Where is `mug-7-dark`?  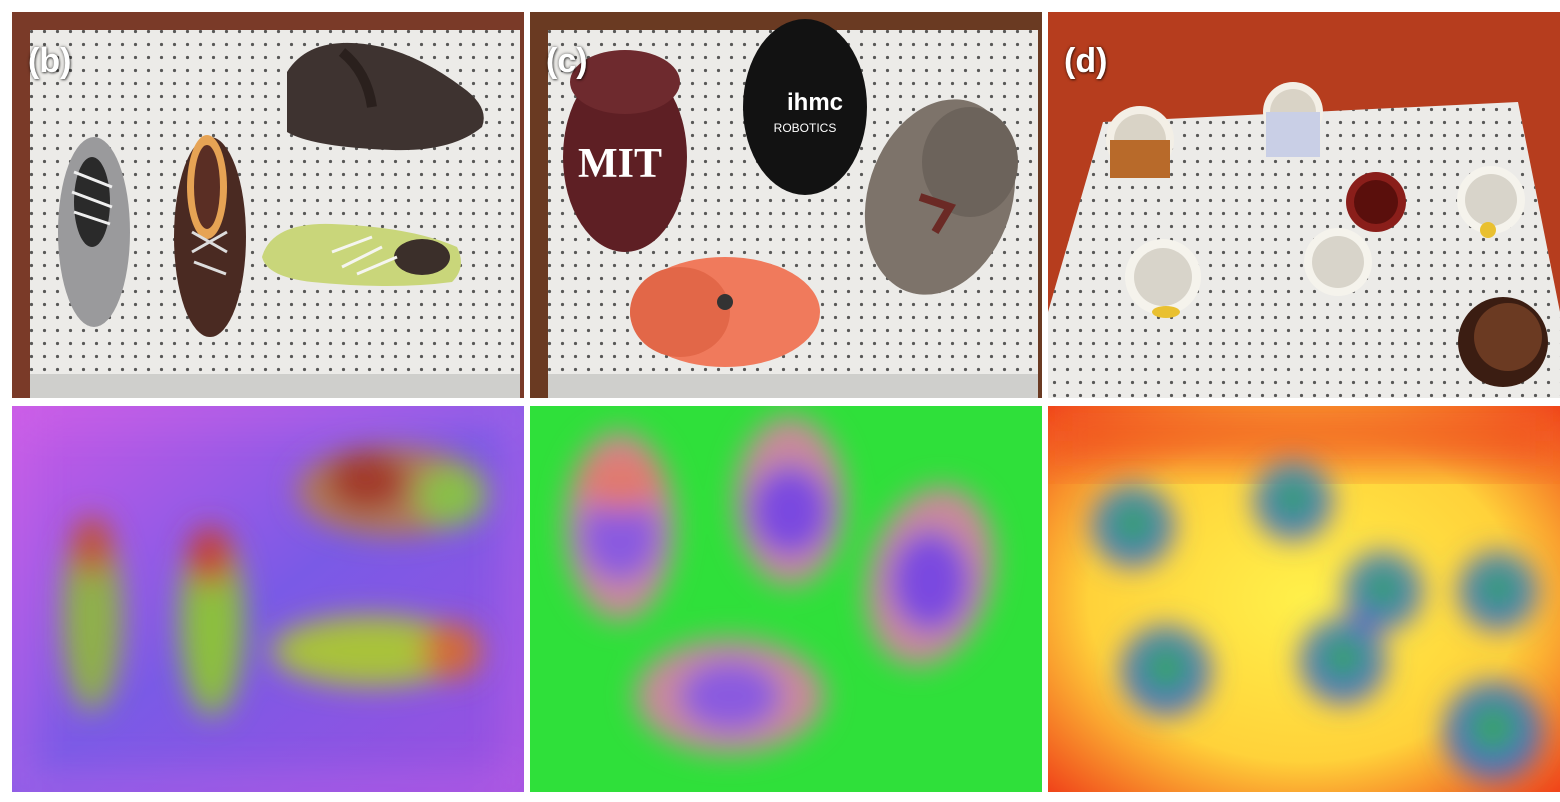 mug-7-dark is located at coordinates (1503, 342).